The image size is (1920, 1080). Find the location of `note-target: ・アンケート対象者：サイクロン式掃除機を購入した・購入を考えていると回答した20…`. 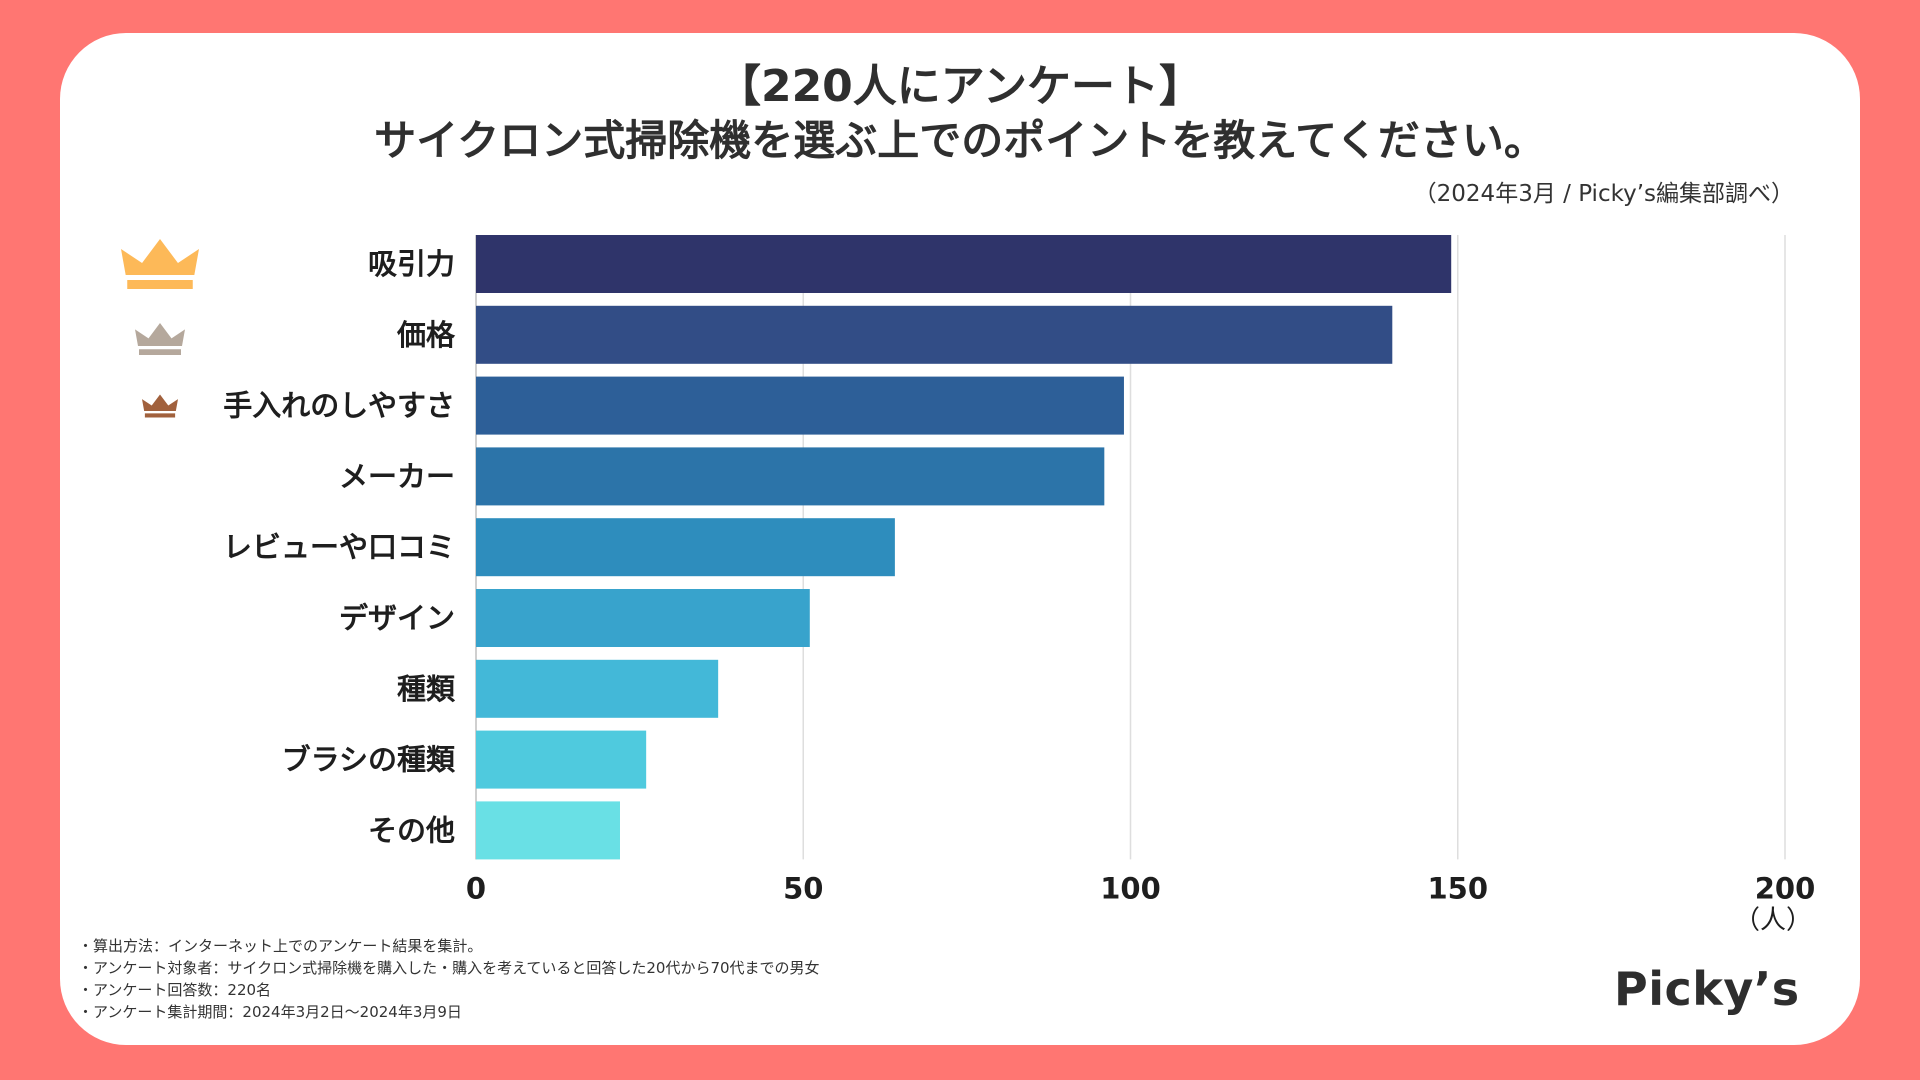

note-target: ・アンケート対象者：サイクロン式掃除機を購入した・購入を考えていると回答した20… is located at coordinates (449, 968).